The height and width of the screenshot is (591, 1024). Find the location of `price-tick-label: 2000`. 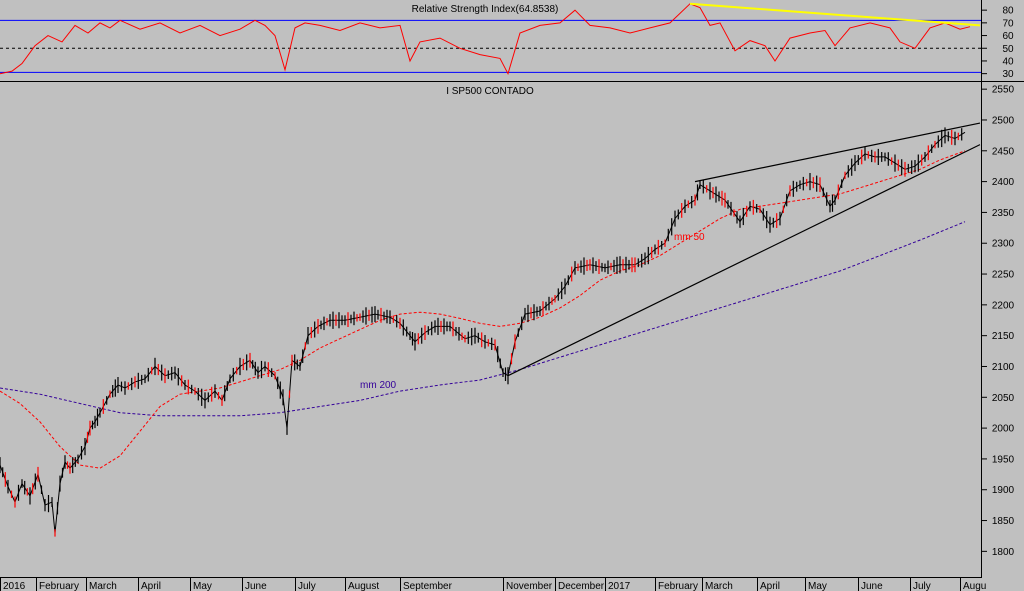

price-tick-label: 2000 is located at coordinates (1003, 429).